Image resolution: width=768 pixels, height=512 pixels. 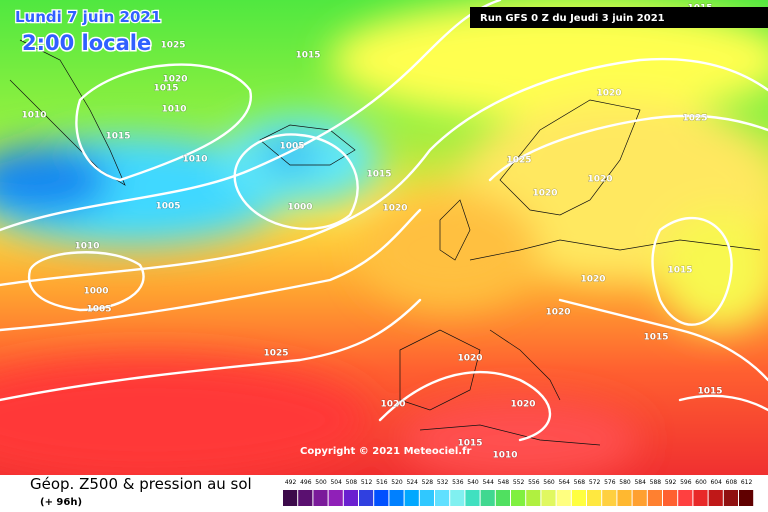 I want to click on colorbar-label: 544, so click(x=488, y=482).